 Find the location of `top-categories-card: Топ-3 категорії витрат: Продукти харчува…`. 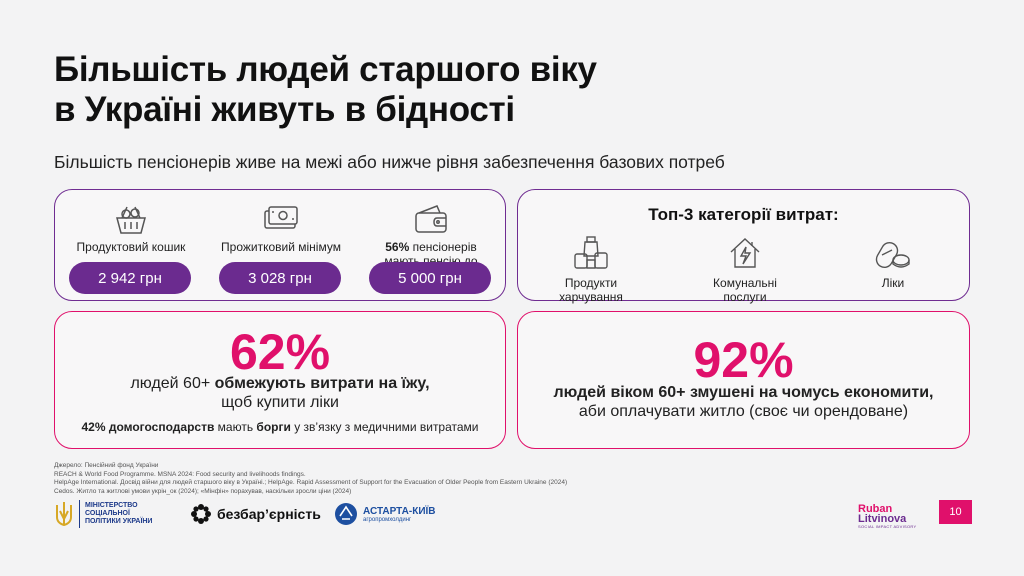

top-categories-card: Топ-3 категорії витрат: Продукти харчува… is located at coordinates (743, 246).